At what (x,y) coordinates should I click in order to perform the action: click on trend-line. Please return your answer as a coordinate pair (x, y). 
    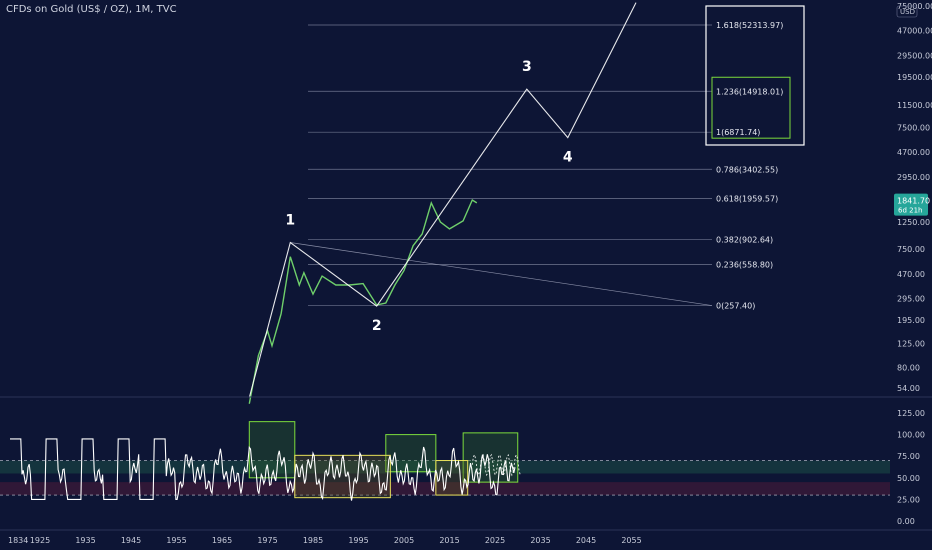
    Looking at the image, I should click on (501, 274).